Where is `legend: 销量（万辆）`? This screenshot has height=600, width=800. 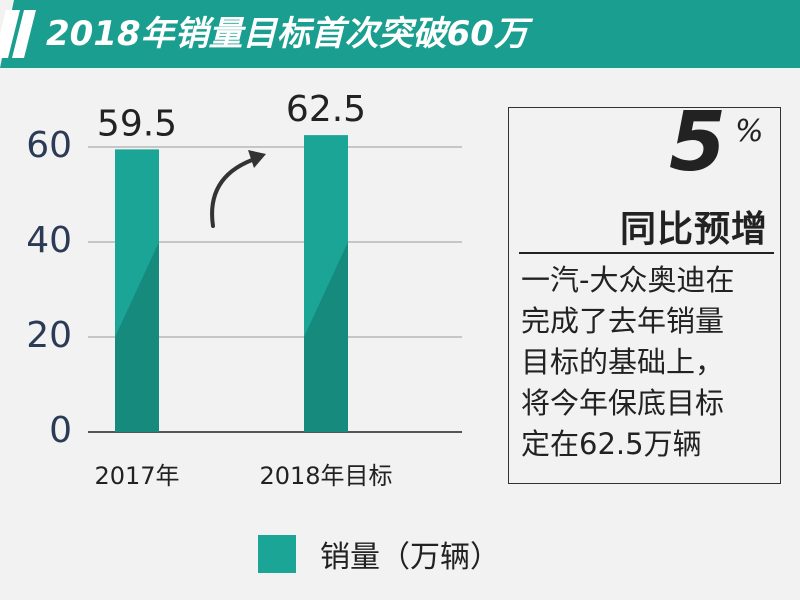 legend: 销量（万辆） is located at coordinates (379, 554).